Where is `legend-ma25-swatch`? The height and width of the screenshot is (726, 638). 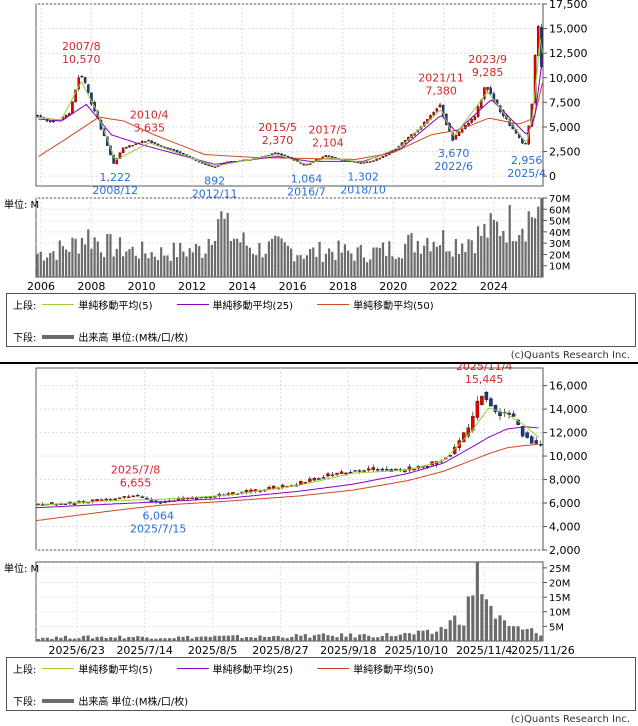
legend-ma25-swatch is located at coordinates (192, 304).